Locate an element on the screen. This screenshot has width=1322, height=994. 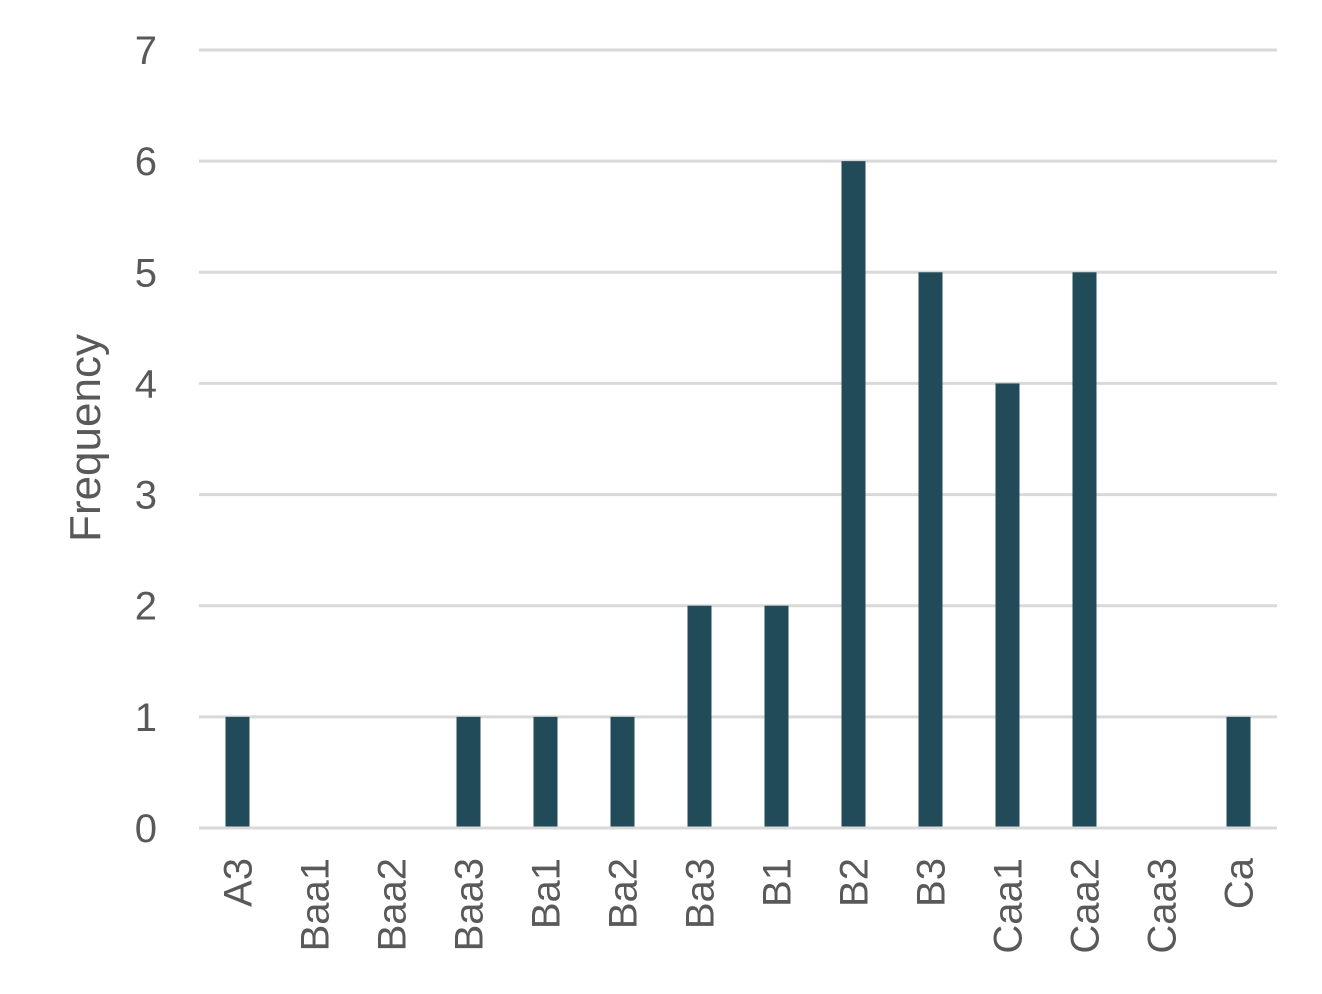
bar-caa1 is located at coordinates (1007, 605).